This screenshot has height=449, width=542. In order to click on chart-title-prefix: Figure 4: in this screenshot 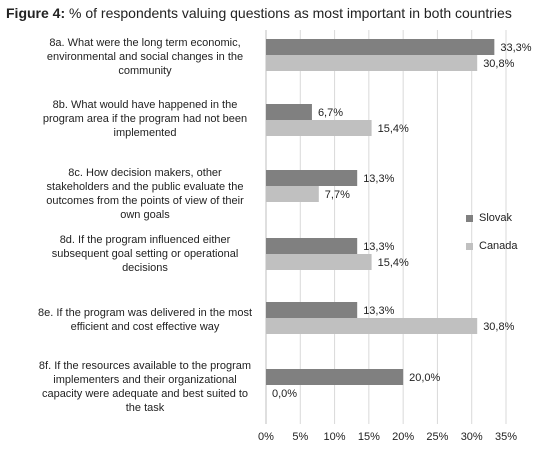, I will do `click(36, 13)`.